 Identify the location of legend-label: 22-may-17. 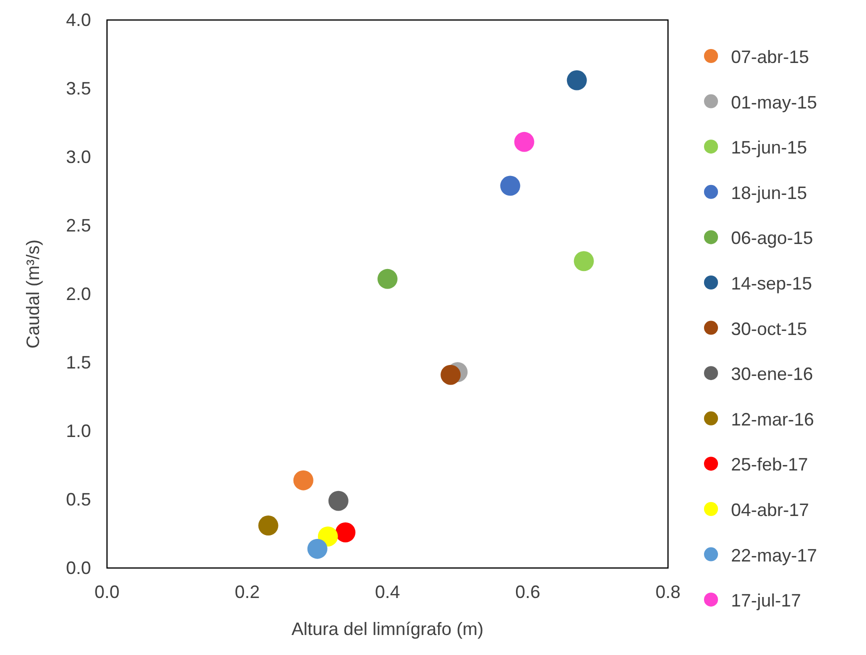
(774, 555).